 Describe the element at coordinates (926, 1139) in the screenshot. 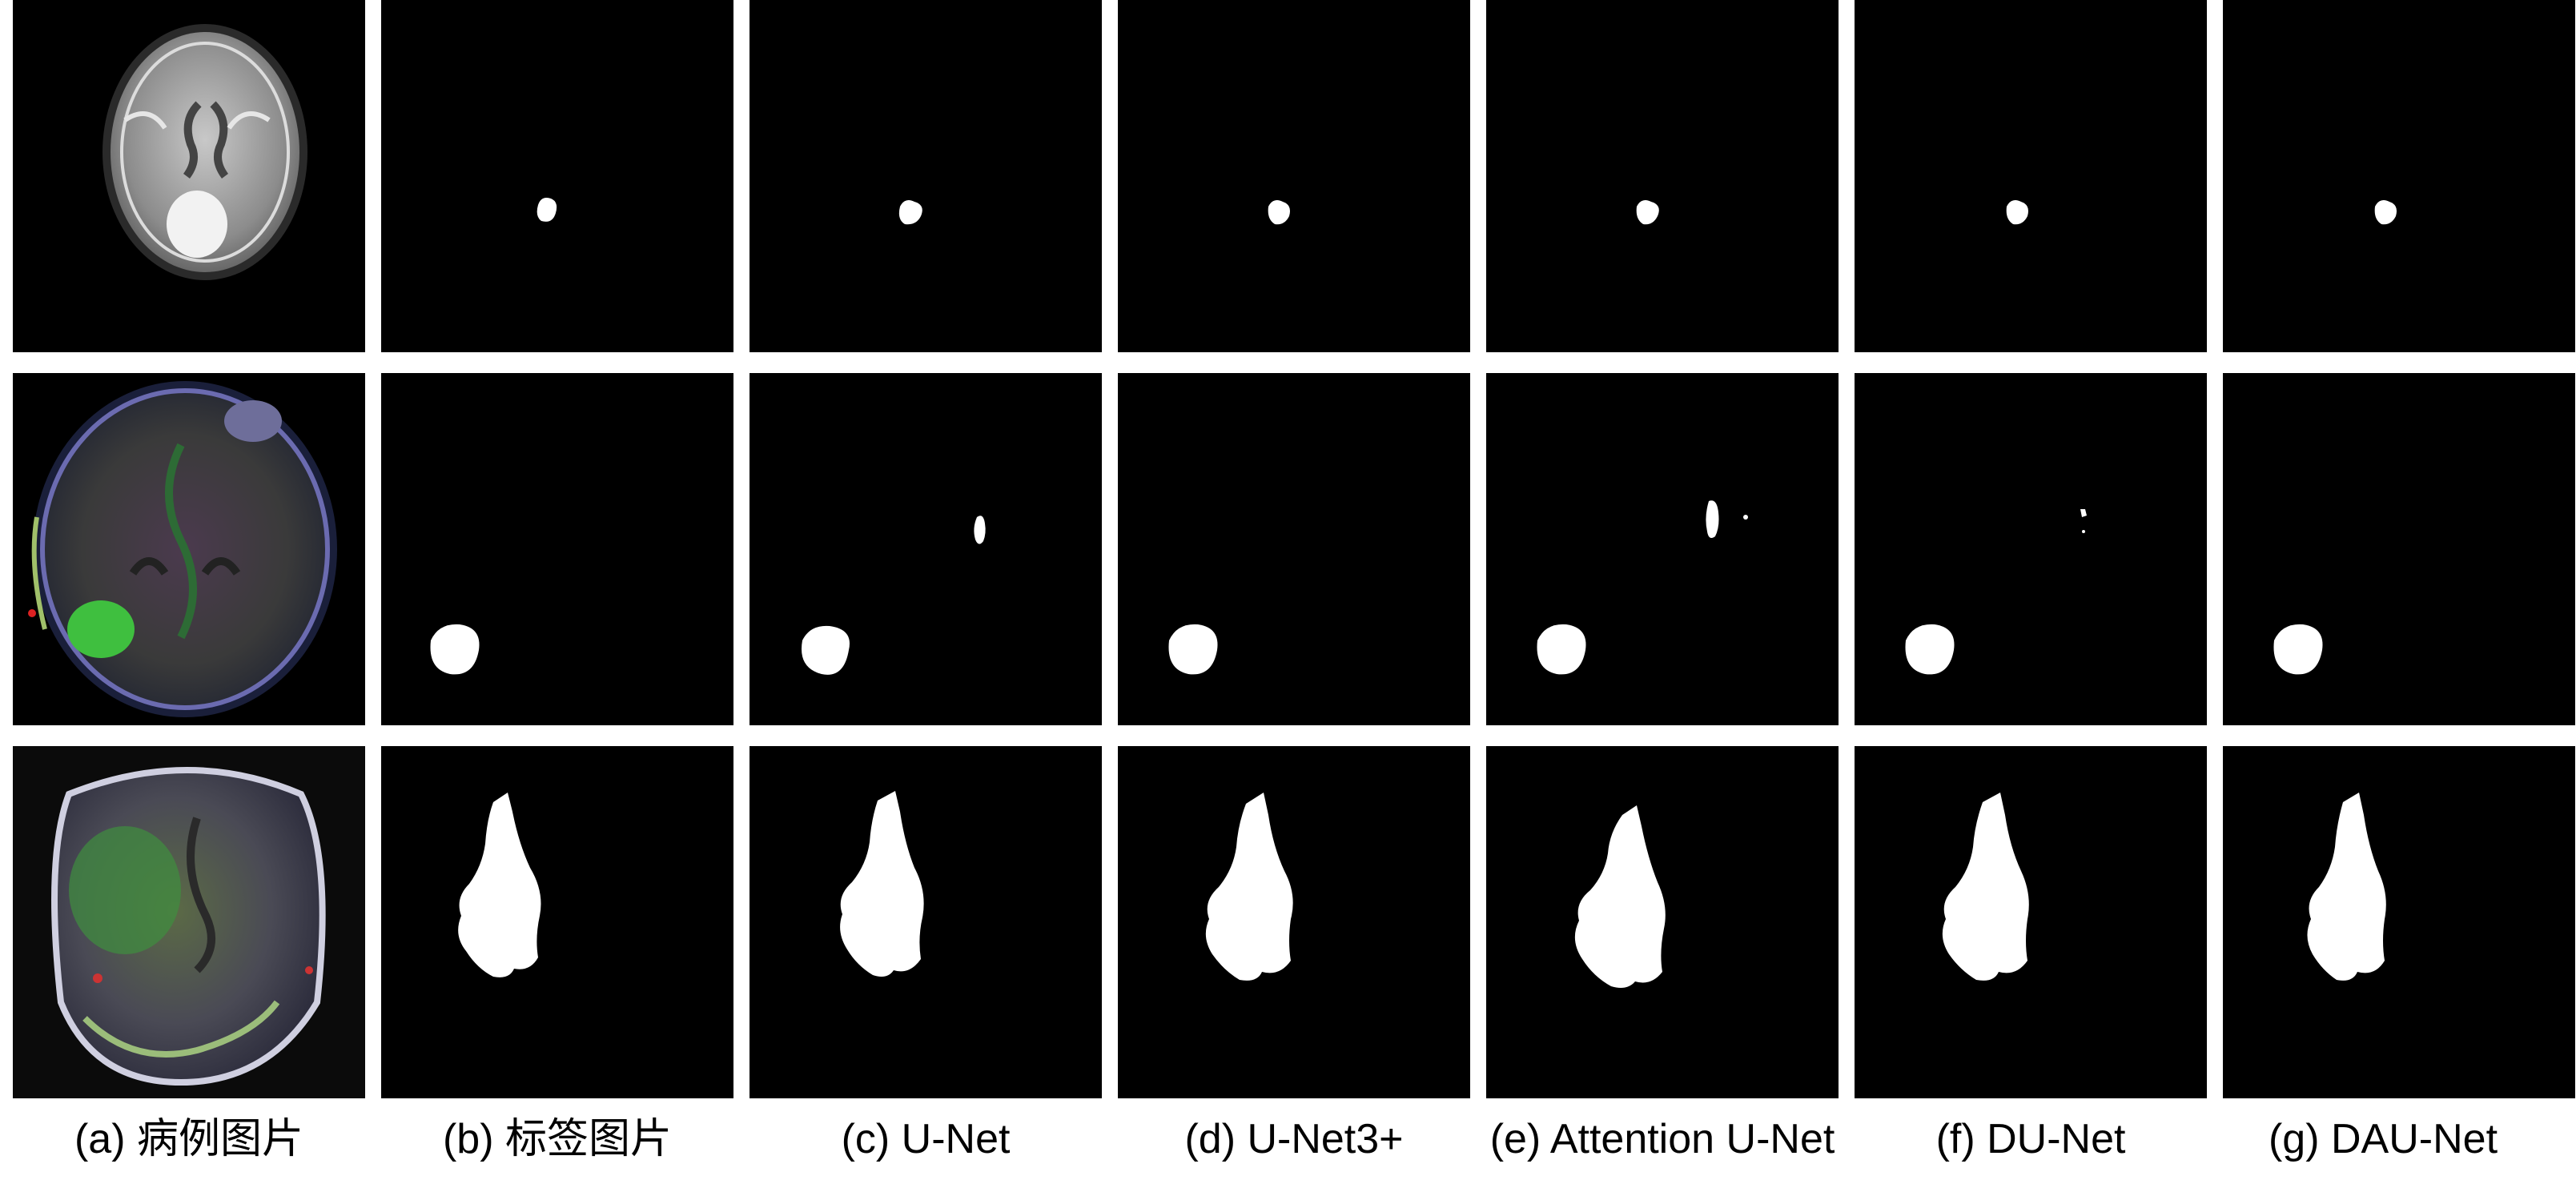

I see `caption-c: (c) U-Net` at that location.